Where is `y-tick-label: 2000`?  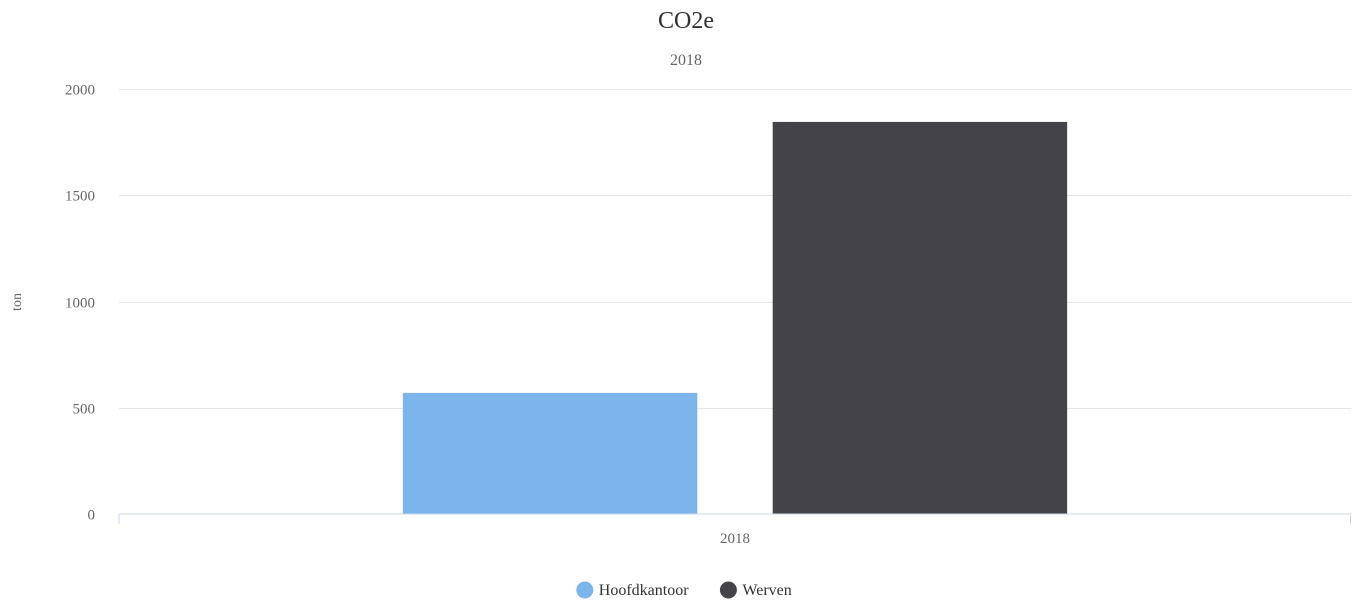 y-tick-label: 2000 is located at coordinates (80, 91).